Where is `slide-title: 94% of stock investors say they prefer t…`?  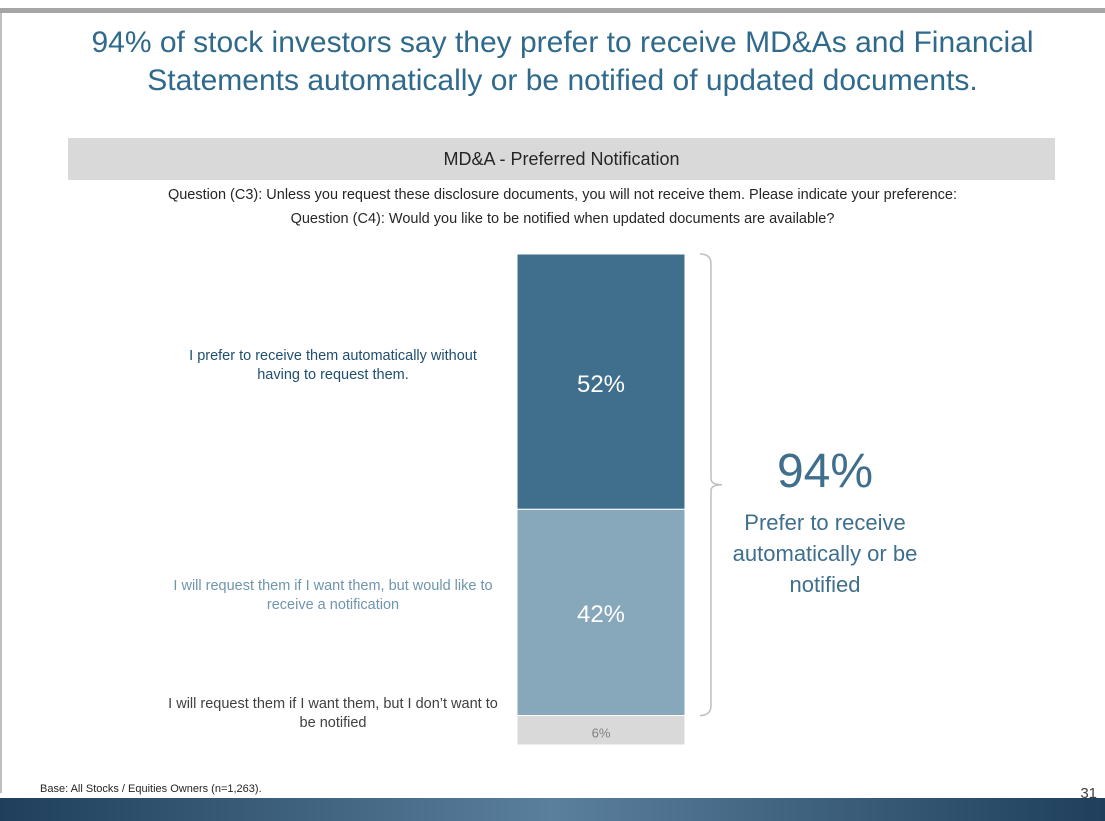
slide-title: 94% of stock investors say they prefer t… is located at coordinates (562, 61).